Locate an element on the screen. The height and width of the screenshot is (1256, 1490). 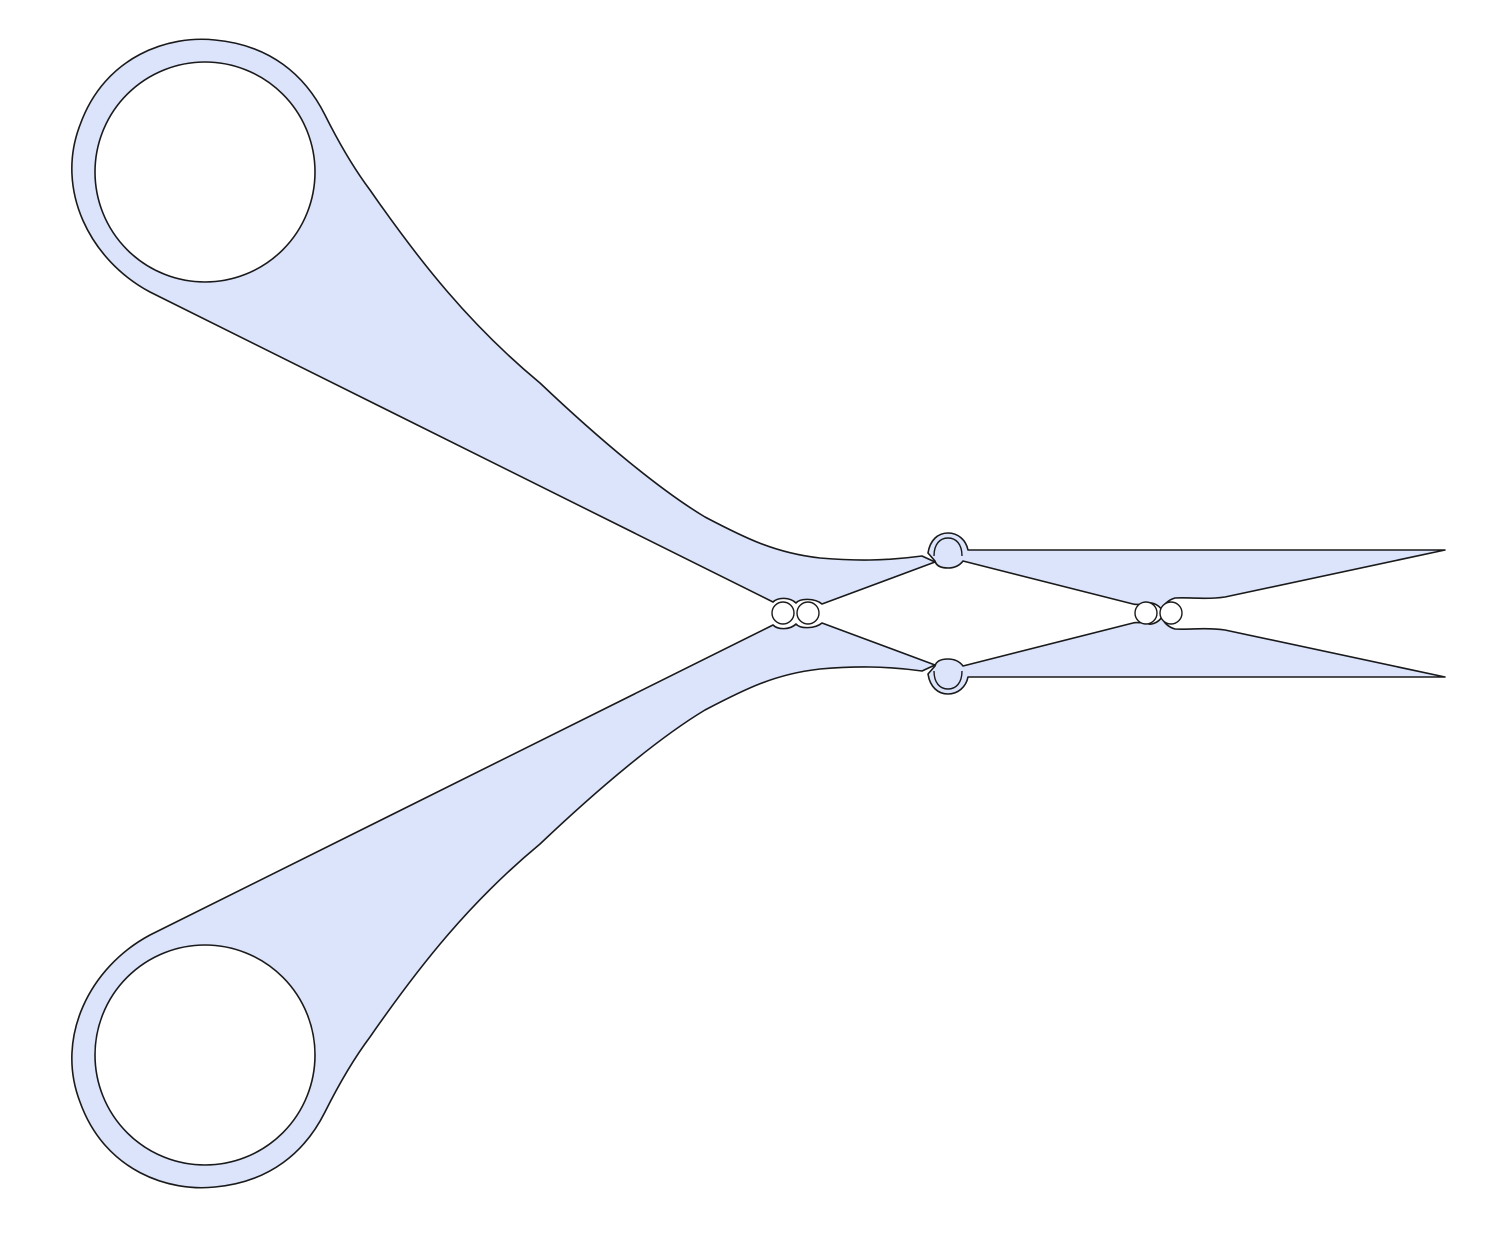
right-joint-hole-a is located at coordinates (1146, 613).